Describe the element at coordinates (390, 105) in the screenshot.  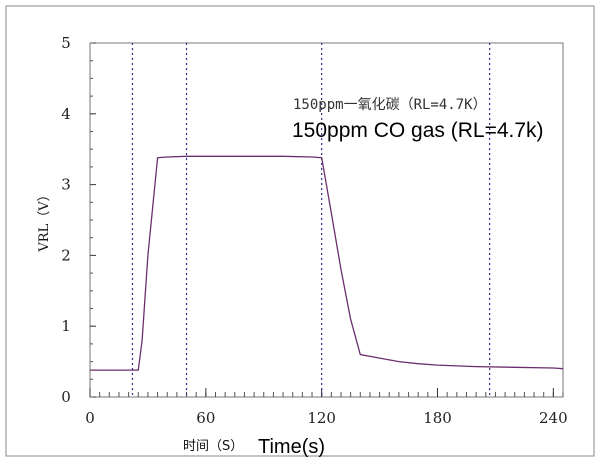
I see `annotation-cn: 150ppm一氧化碳（RL=4.7K）` at that location.